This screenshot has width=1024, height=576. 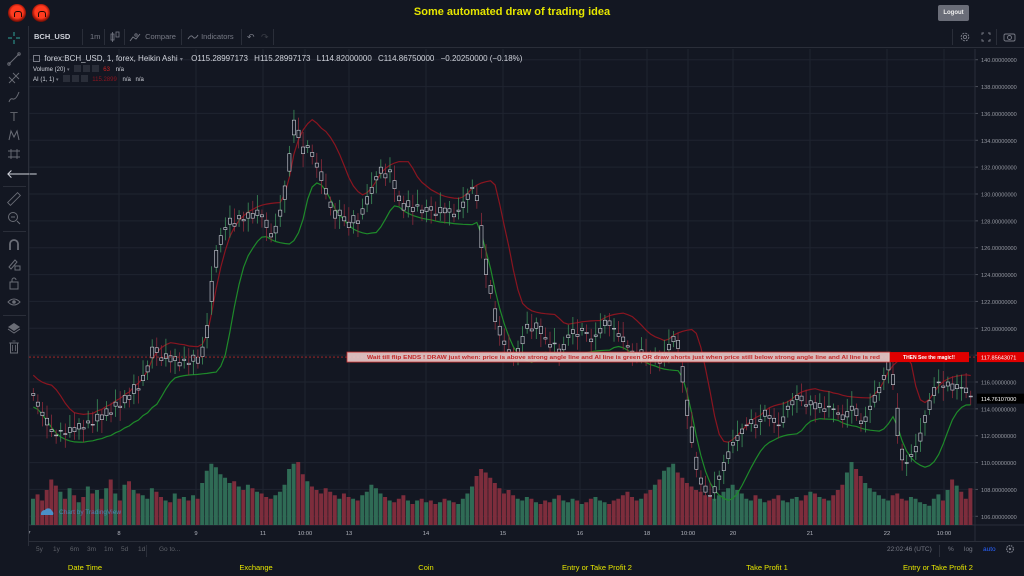 What do you see at coordinates (119, 70) in the screenshot?
I see `volume-na: n/a` at bounding box center [119, 70].